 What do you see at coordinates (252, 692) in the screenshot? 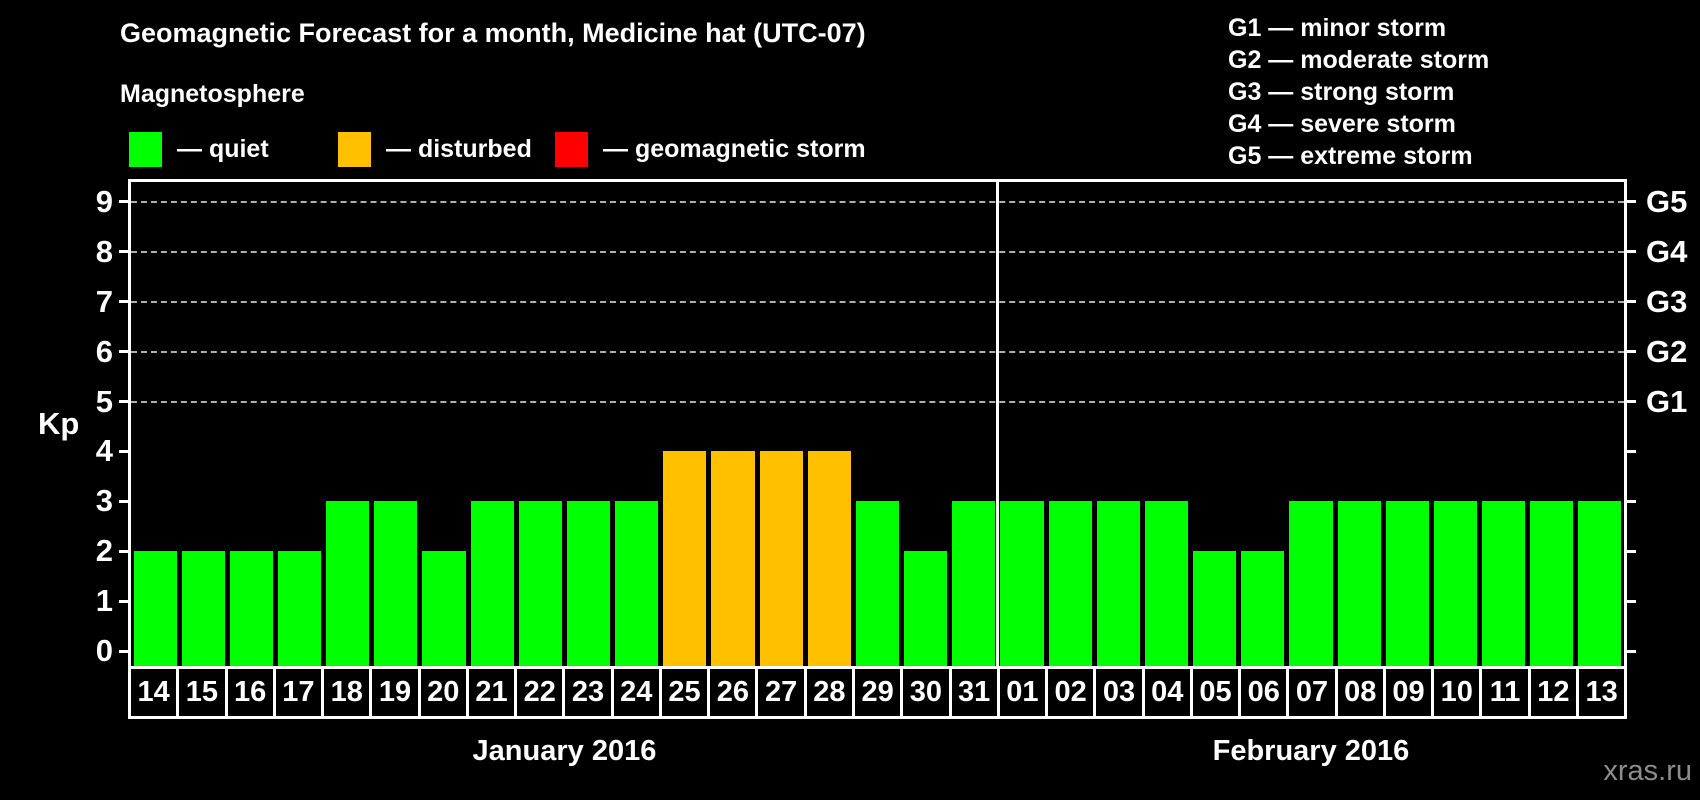
I see `day-cell-16: 16` at bounding box center [252, 692].